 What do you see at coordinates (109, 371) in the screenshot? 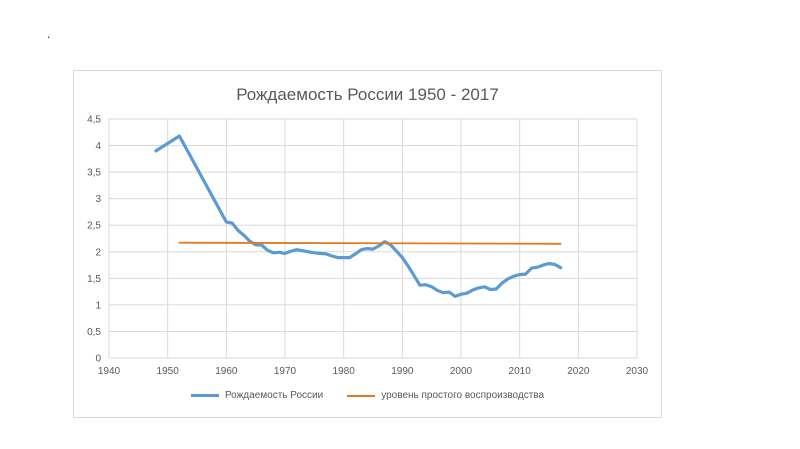
I see `x-tick-label: 1940` at bounding box center [109, 371].